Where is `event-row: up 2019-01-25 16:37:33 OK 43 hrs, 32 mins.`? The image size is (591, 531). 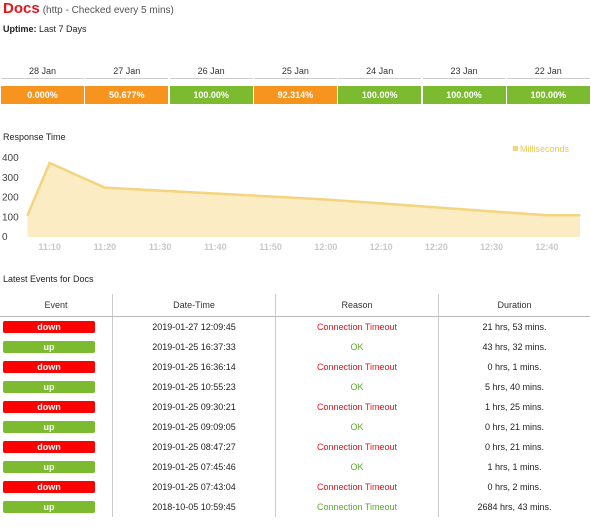
event-row: up 2019-01-25 16:37:33 OK 43 hrs, 32 mins. is located at coordinates (295, 347).